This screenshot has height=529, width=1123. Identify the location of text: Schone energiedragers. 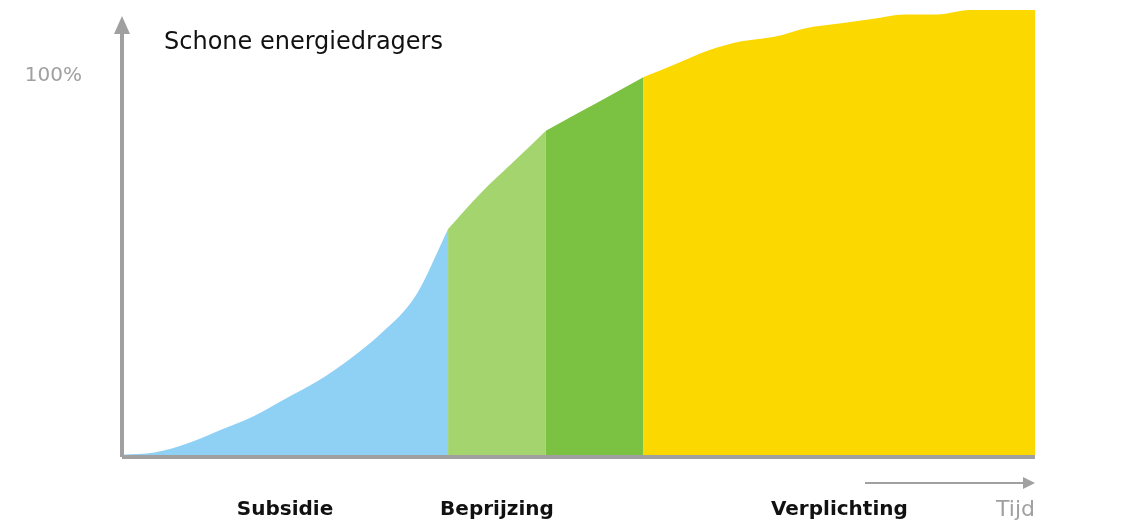
(303, 41).